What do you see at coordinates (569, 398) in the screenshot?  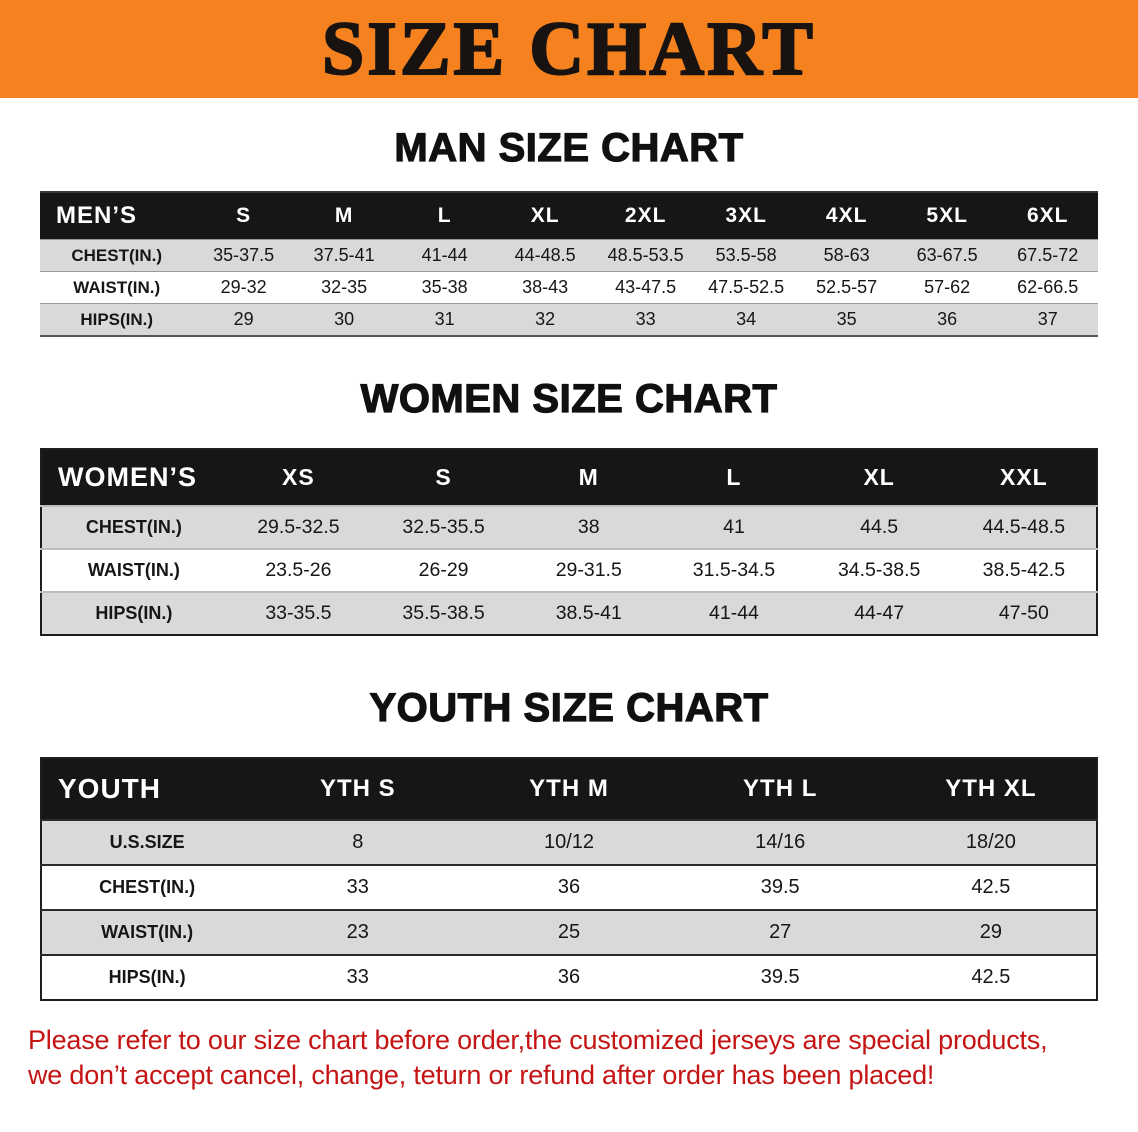 I see `women-size-chart-heading: WOMEN SIZE CHART` at bounding box center [569, 398].